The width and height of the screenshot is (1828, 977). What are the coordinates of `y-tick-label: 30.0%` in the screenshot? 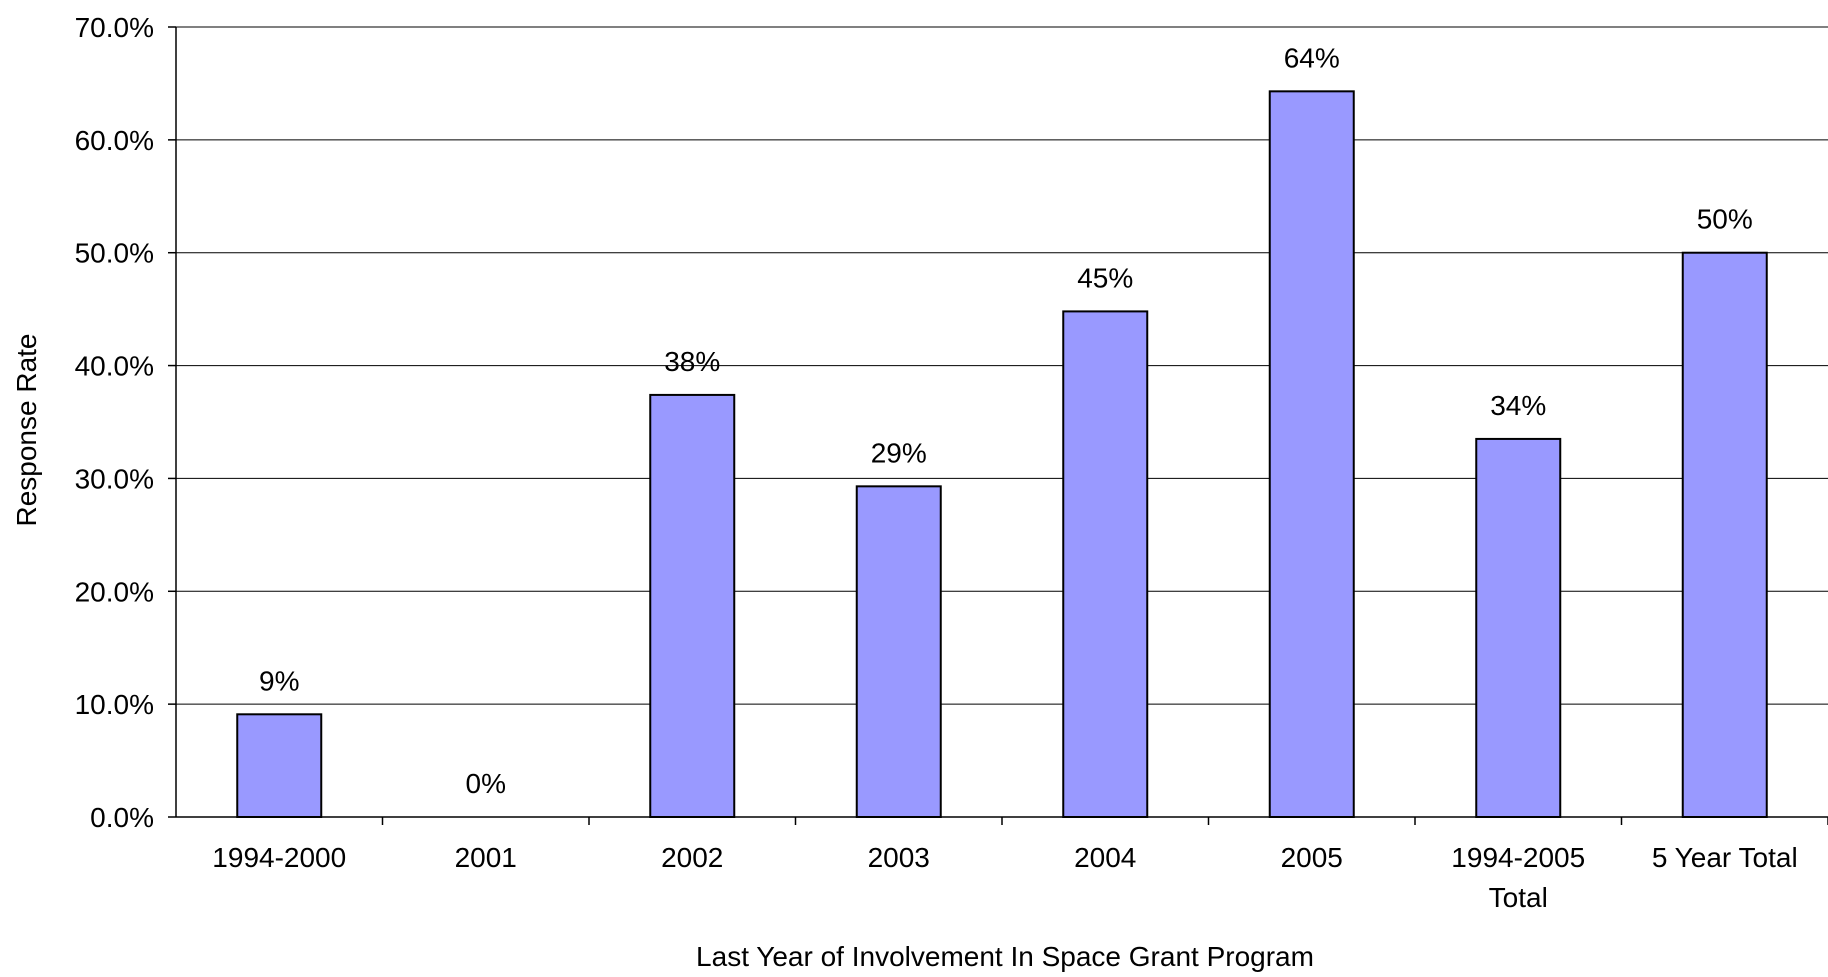 It's located at (114, 478).